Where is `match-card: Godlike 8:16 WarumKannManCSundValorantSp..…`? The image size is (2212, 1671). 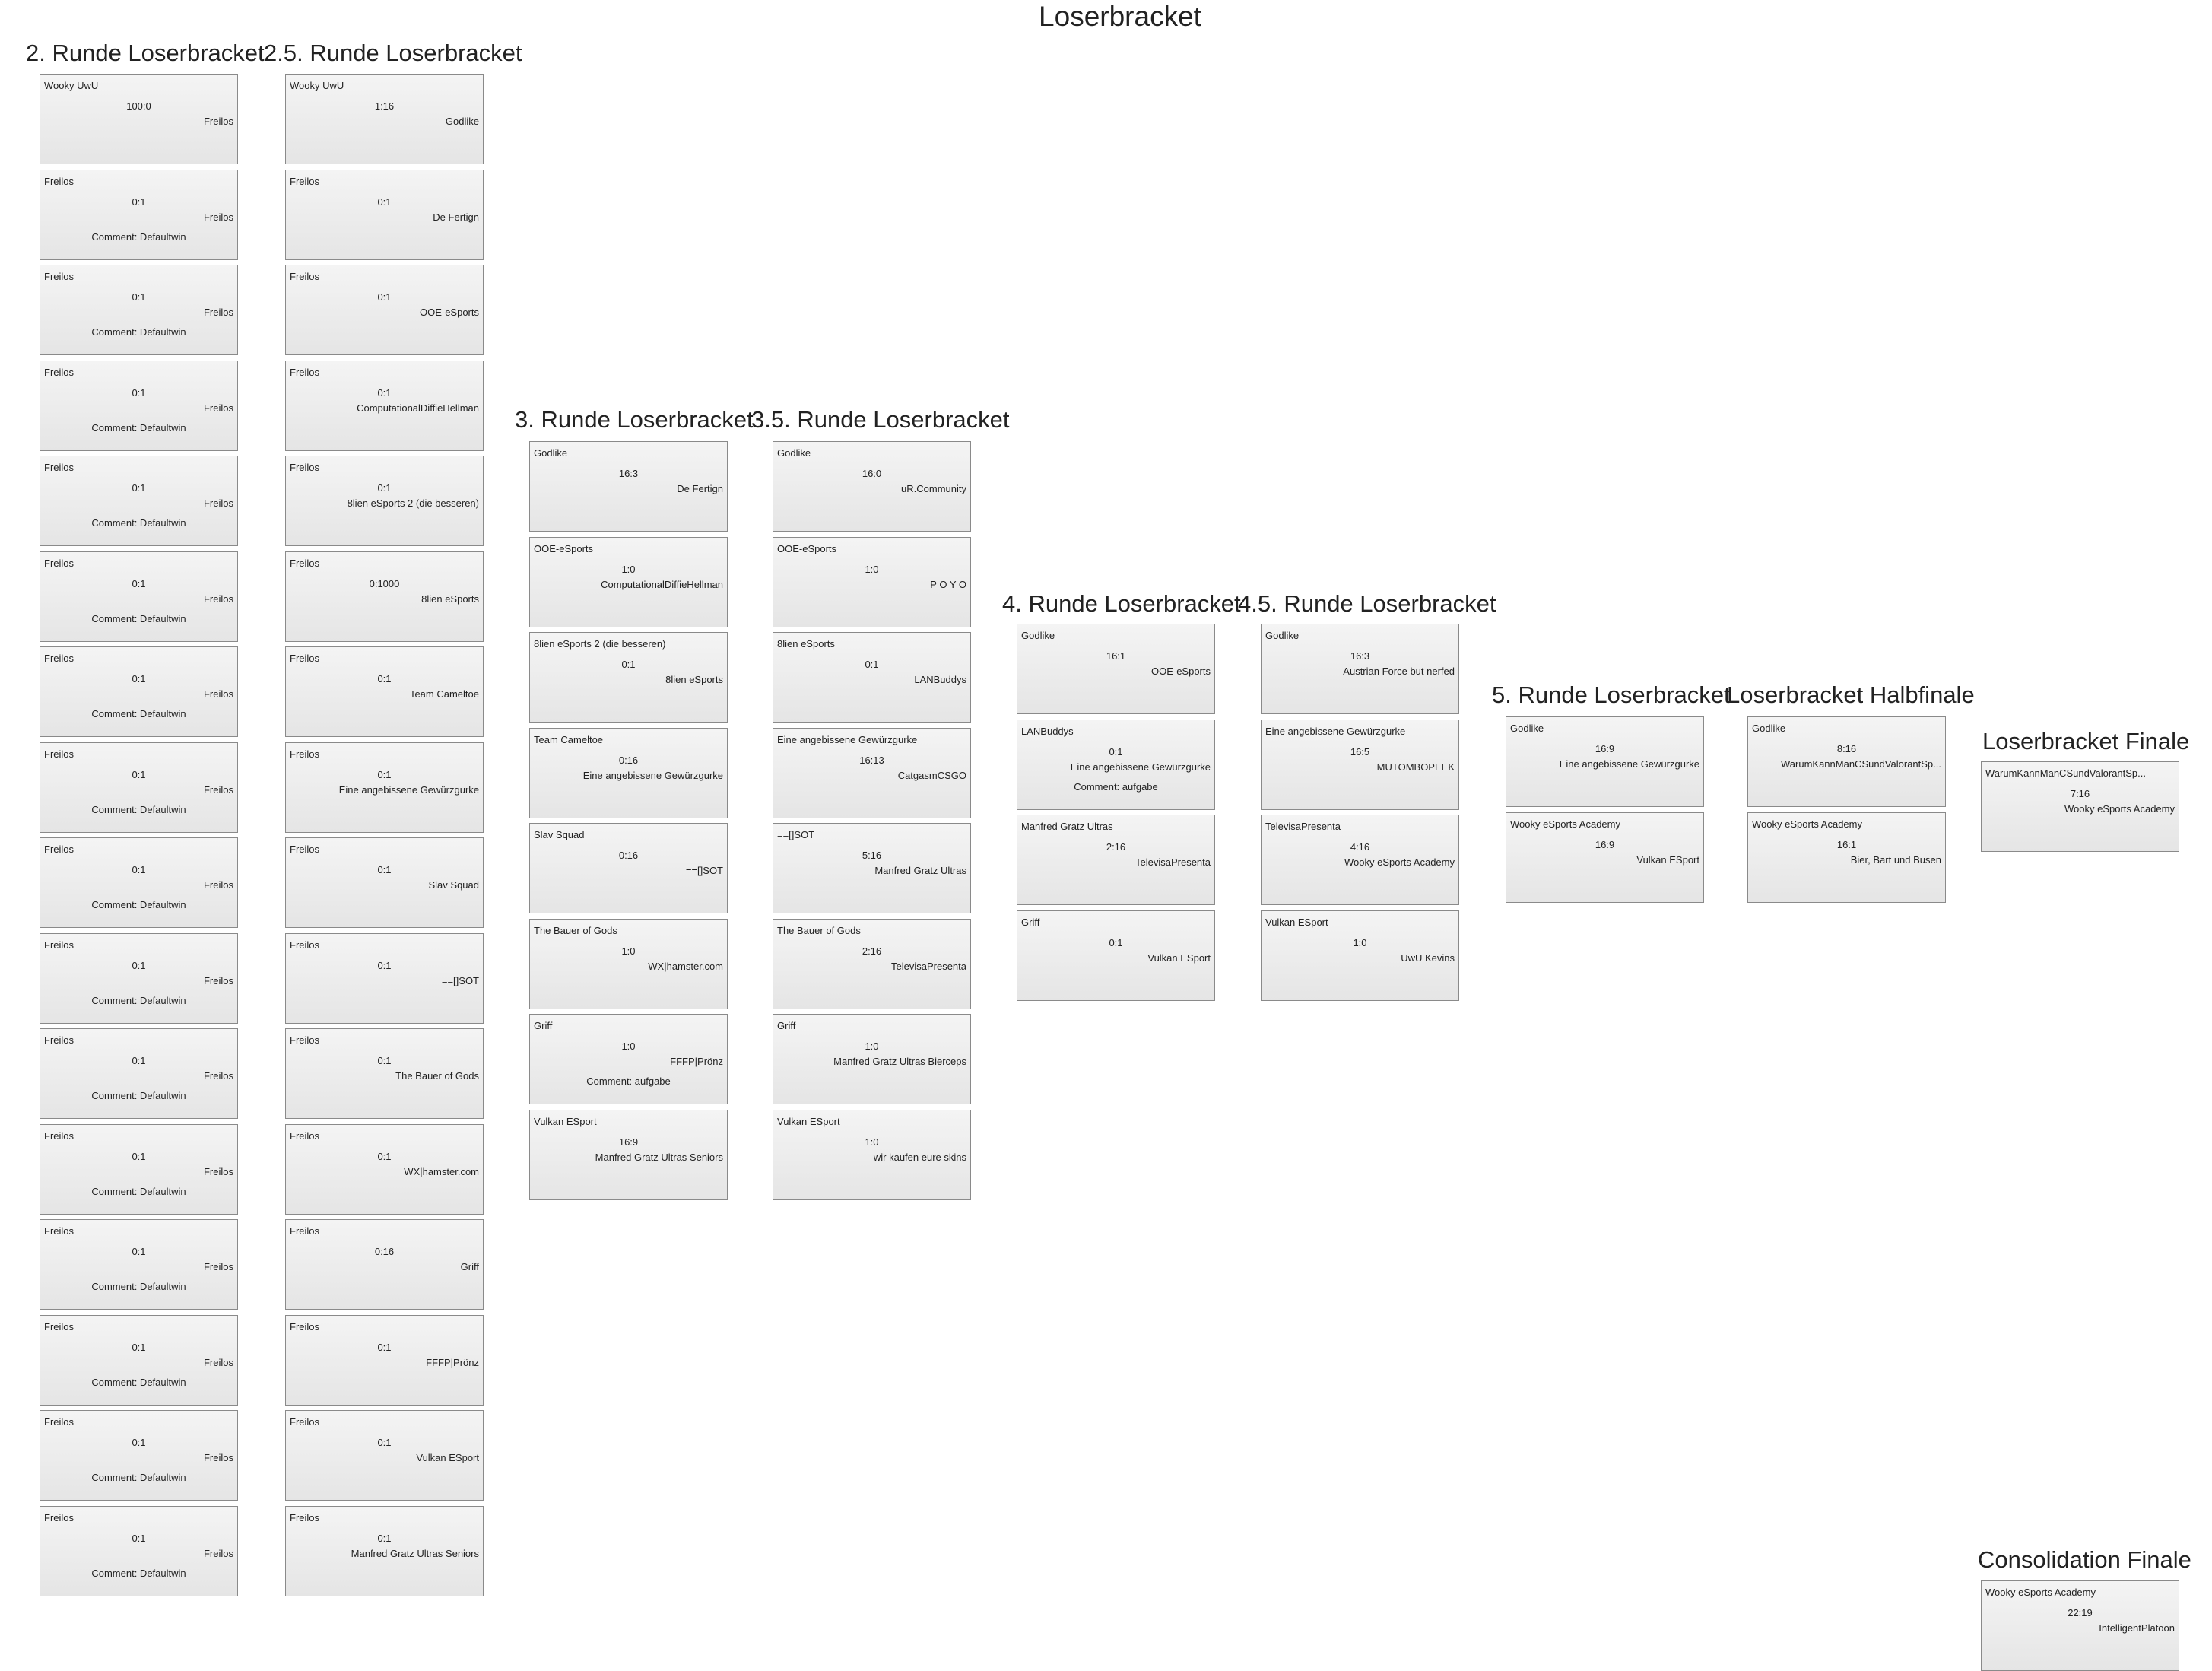 match-card: Godlike 8:16 WarumKannManCSundValorantSp..… is located at coordinates (1846, 761).